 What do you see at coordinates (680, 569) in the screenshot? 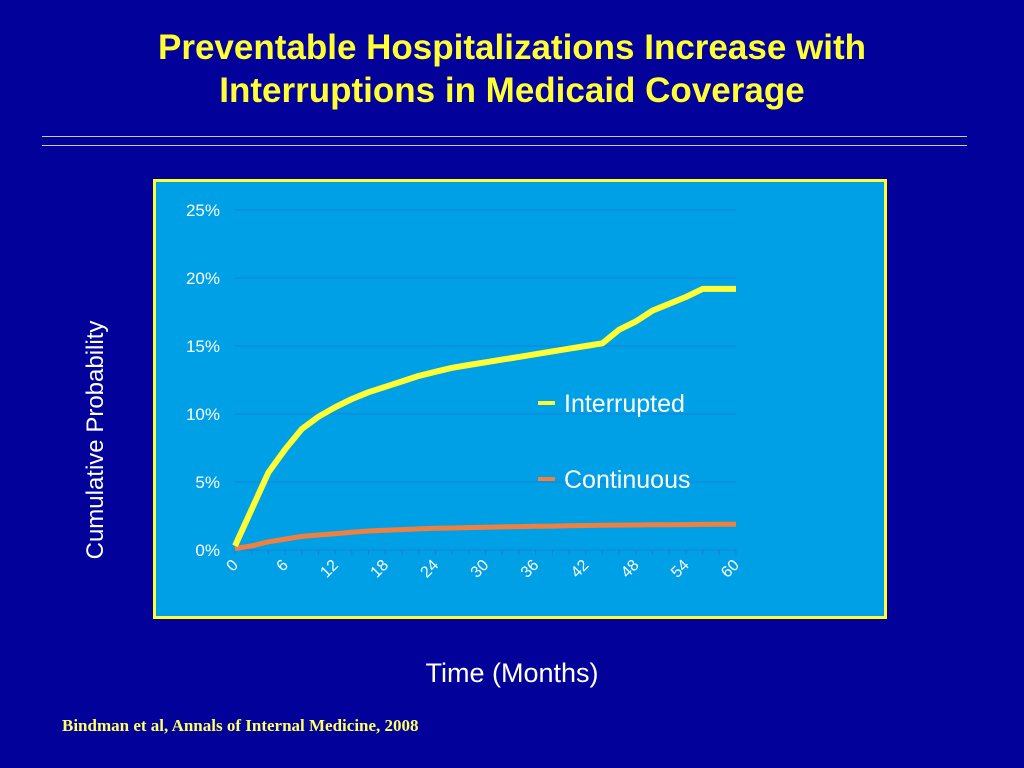
I see `x-tick-label: 54` at bounding box center [680, 569].